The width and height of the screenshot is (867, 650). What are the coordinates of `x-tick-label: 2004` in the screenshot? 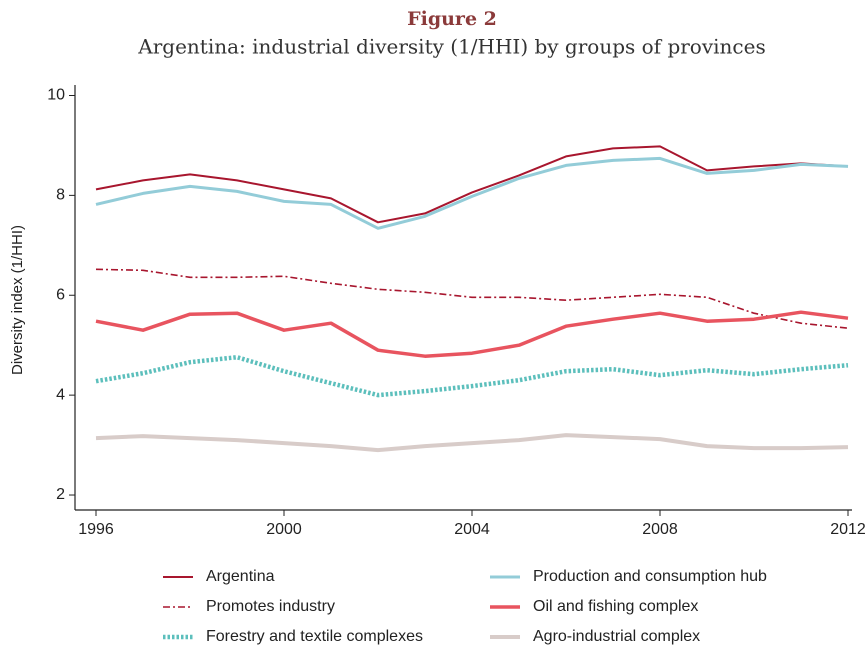 It's located at (472, 529).